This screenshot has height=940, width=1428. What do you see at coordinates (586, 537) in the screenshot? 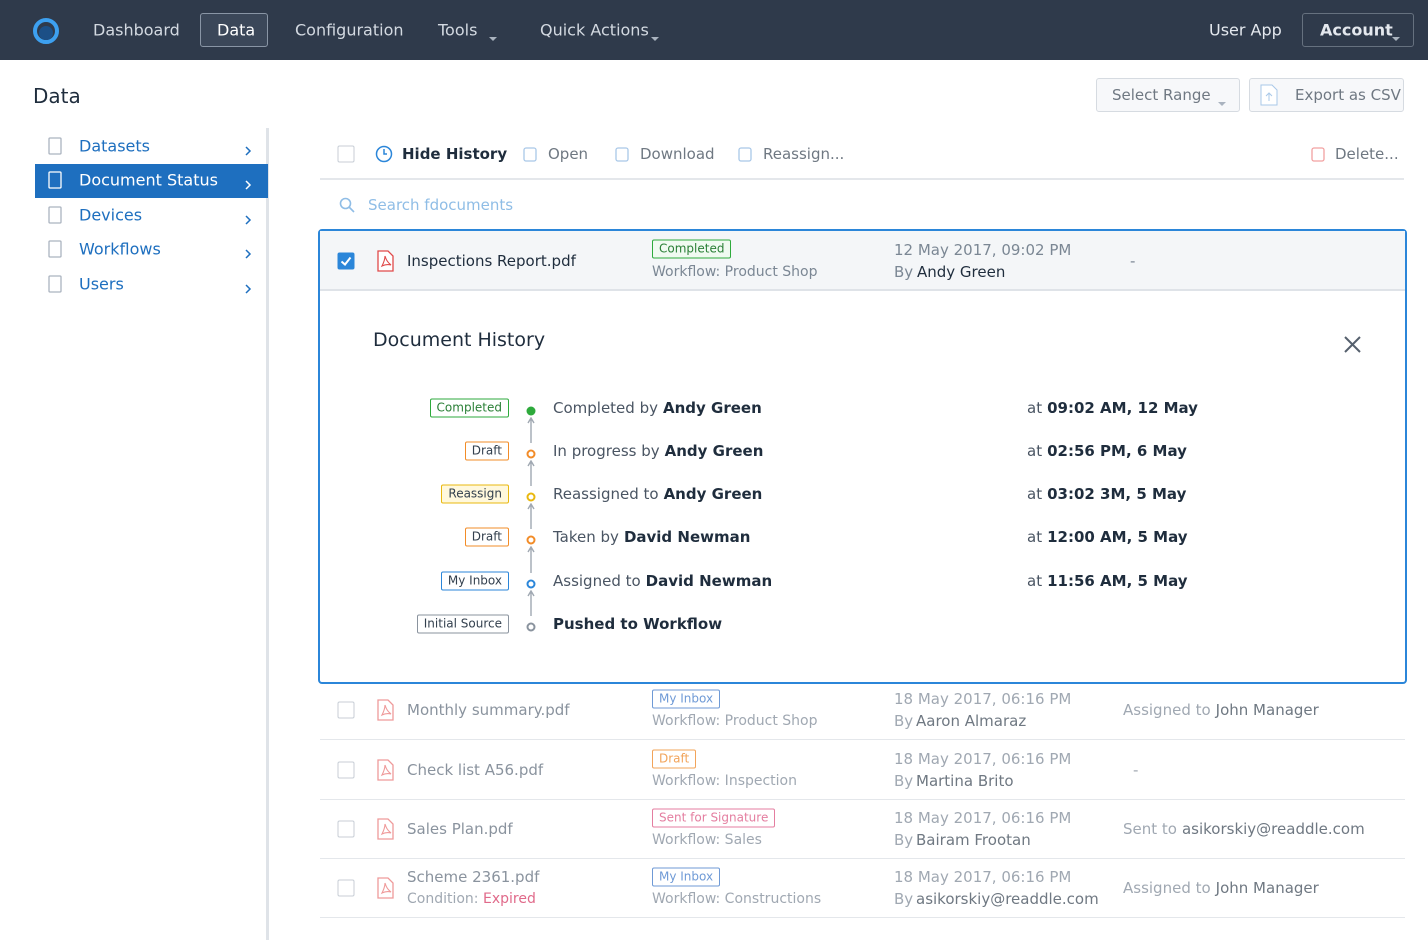
I see `event-action: Taken by` at bounding box center [586, 537].